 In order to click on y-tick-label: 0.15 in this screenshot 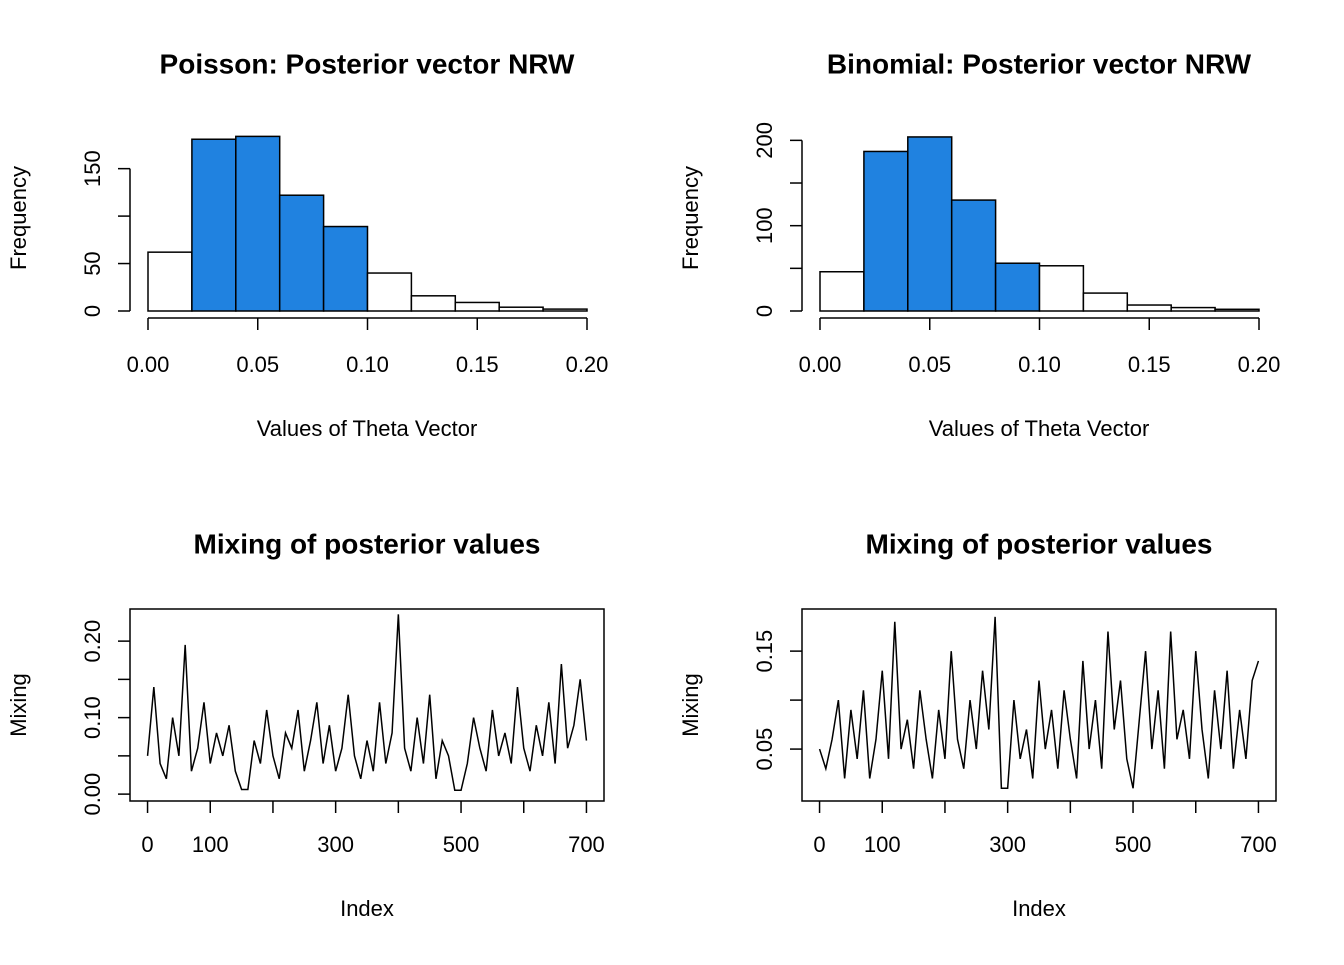, I will do `click(764, 651)`.